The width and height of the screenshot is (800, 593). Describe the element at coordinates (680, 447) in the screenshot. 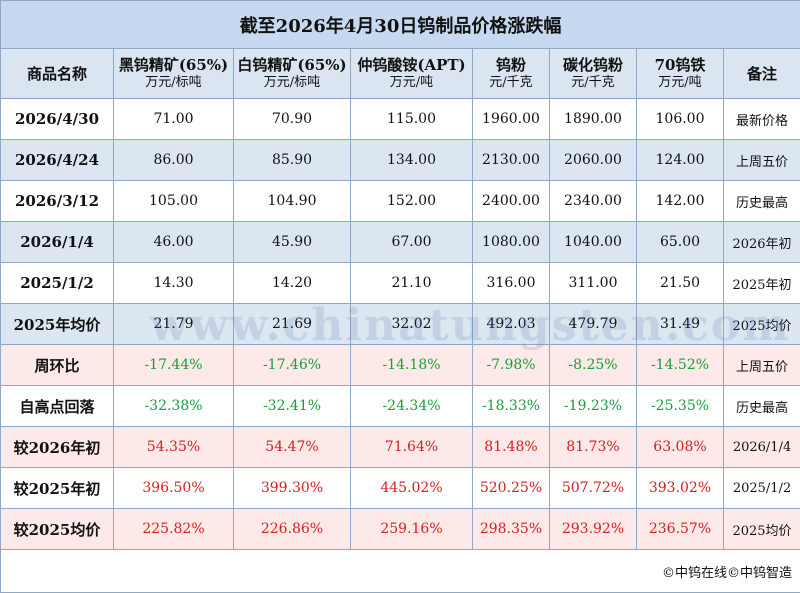

I see `value-cell: 63.08%` at that location.